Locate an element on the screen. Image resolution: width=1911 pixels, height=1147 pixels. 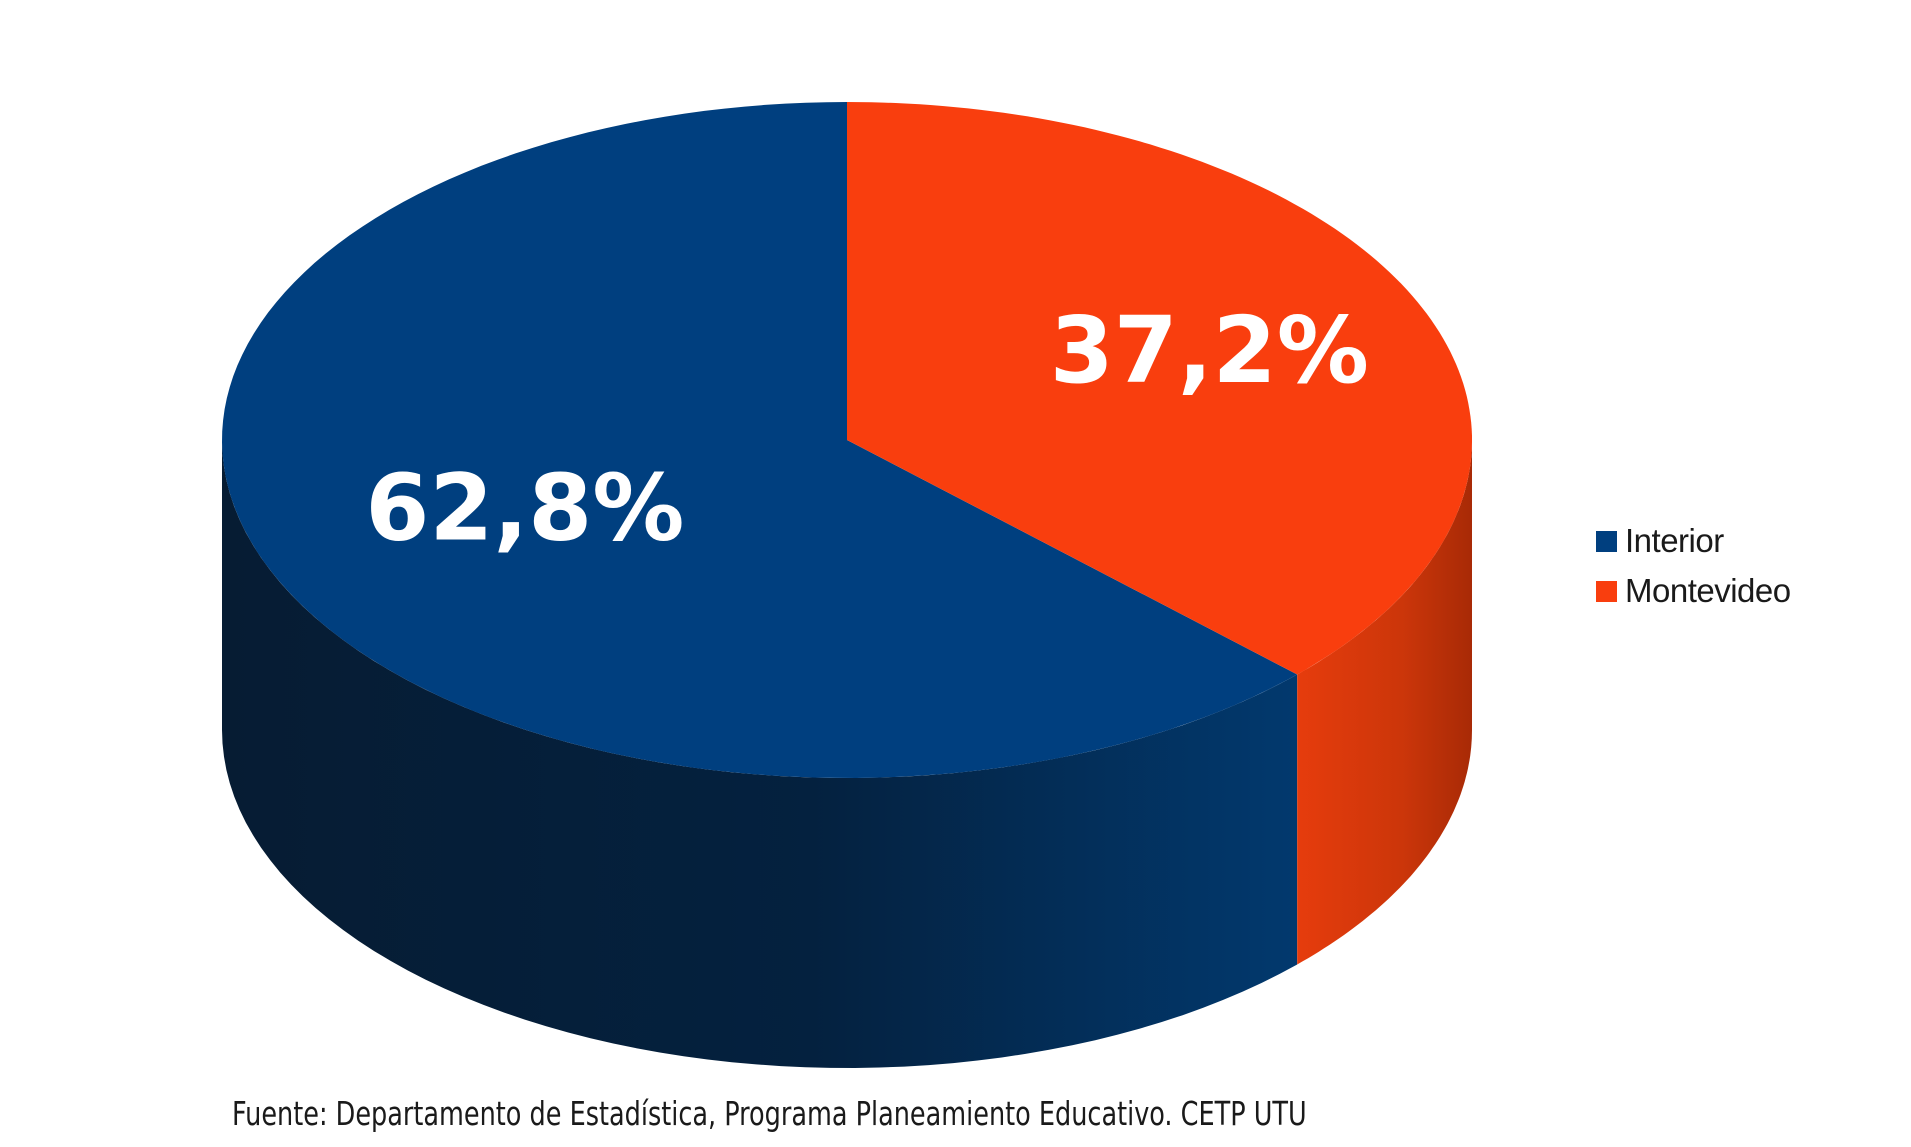
data-label-montevideo: 37,2% is located at coordinates (1209, 350).